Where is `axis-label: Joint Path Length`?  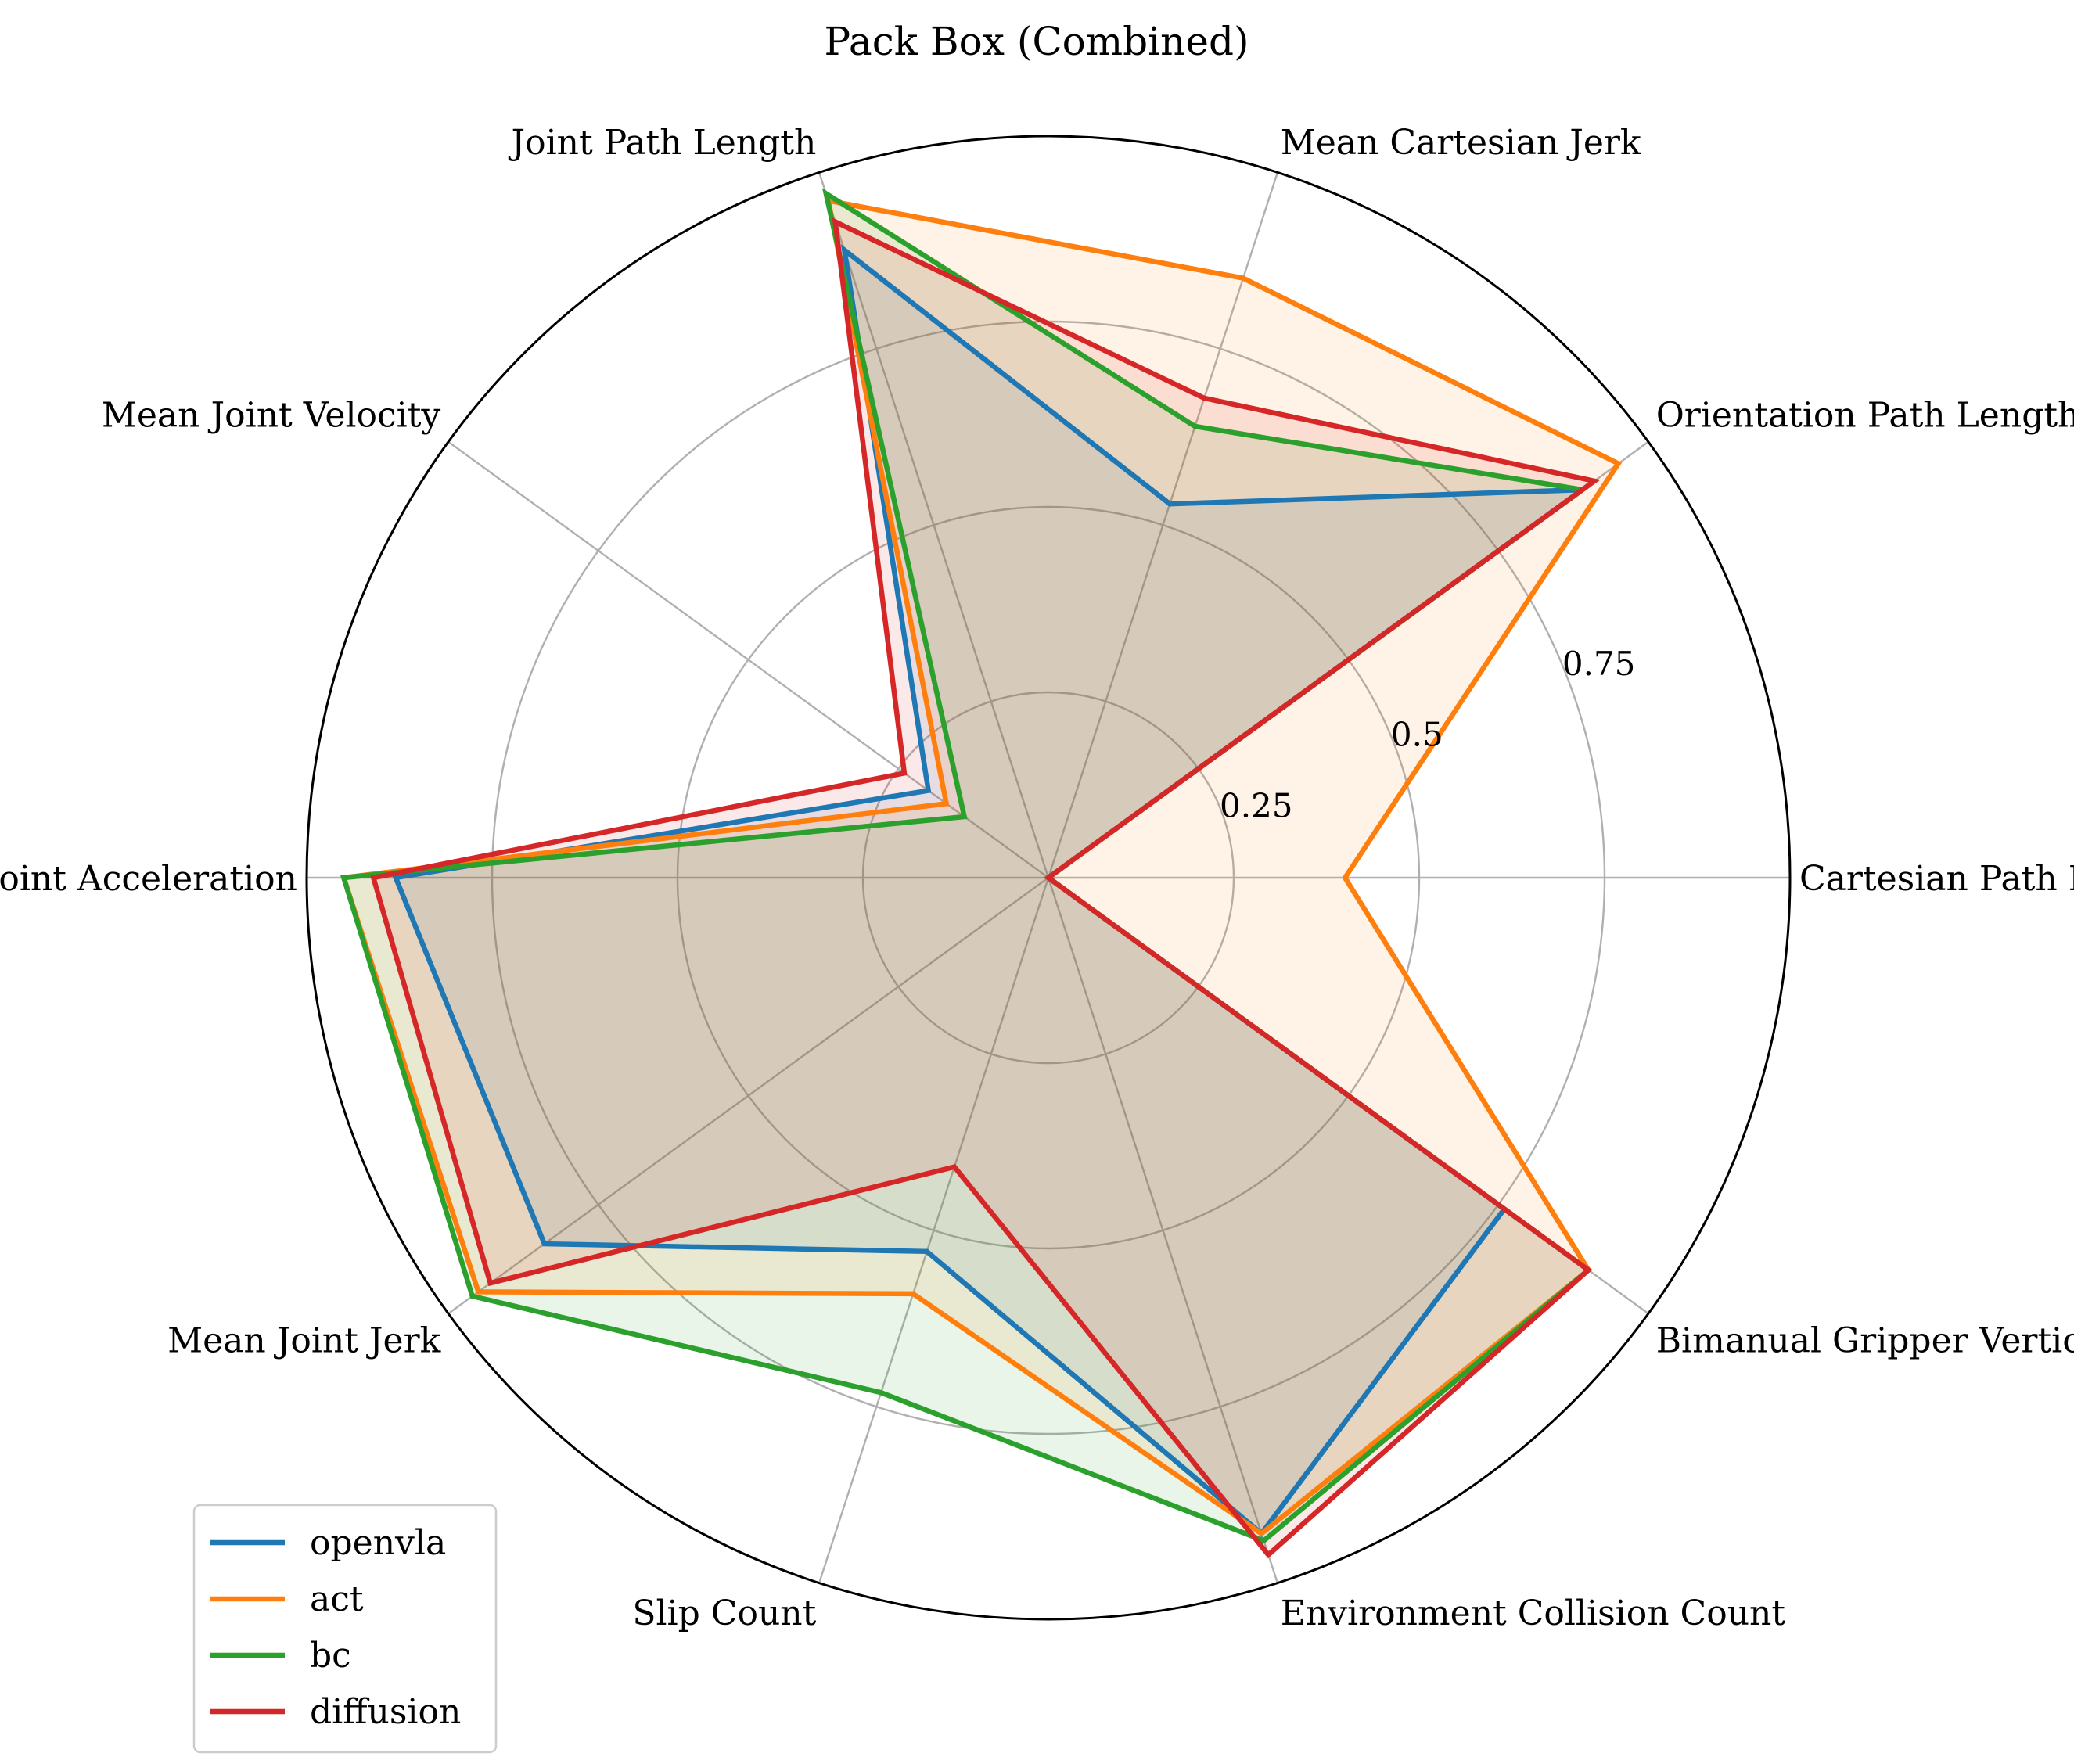
axis-label: Joint Path Length is located at coordinates (662, 143).